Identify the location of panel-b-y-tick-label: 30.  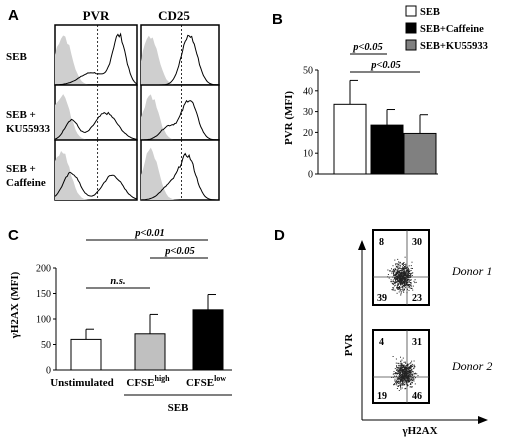
(308, 112).